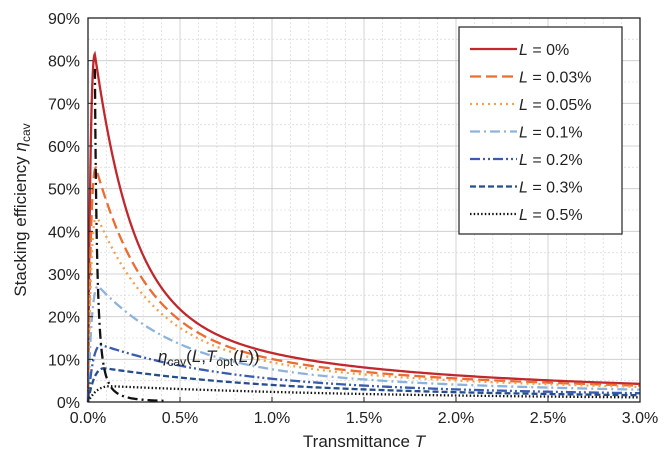  What do you see at coordinates (551, 188) in the screenshot?
I see `legend-label: L = 0.3%` at bounding box center [551, 188].